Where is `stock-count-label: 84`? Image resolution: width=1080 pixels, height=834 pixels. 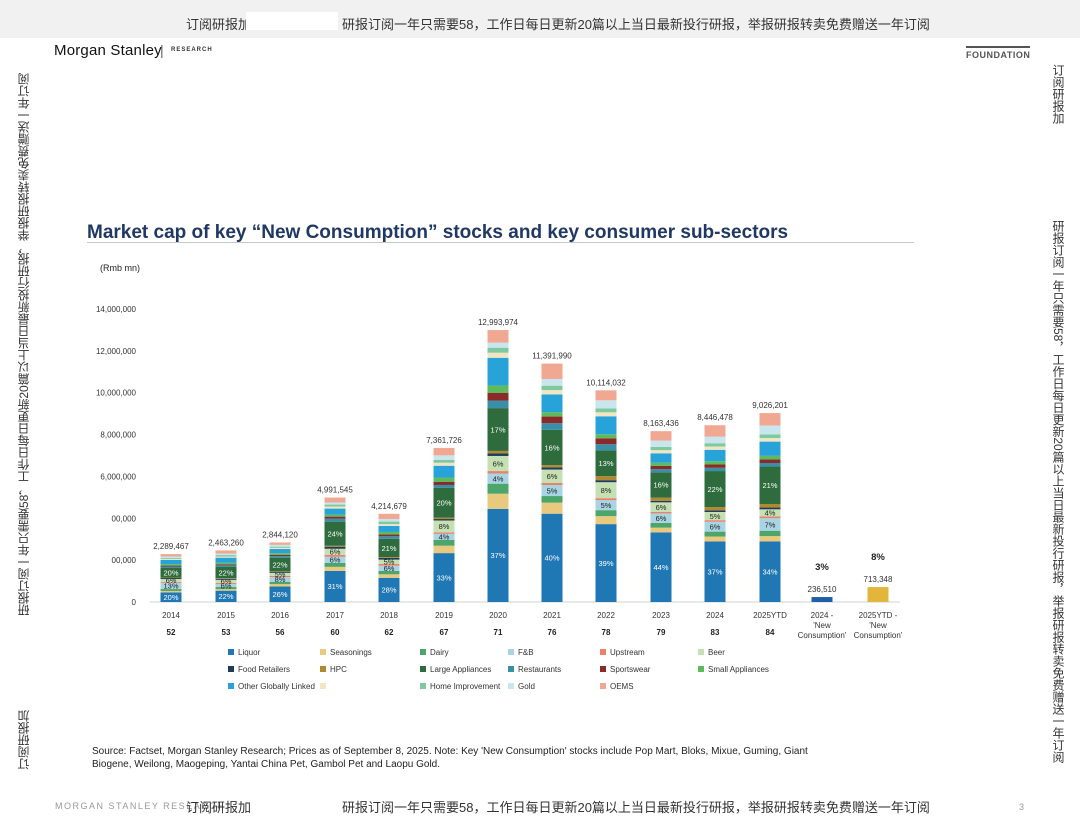 stock-count-label: 84 is located at coordinates (770, 632).